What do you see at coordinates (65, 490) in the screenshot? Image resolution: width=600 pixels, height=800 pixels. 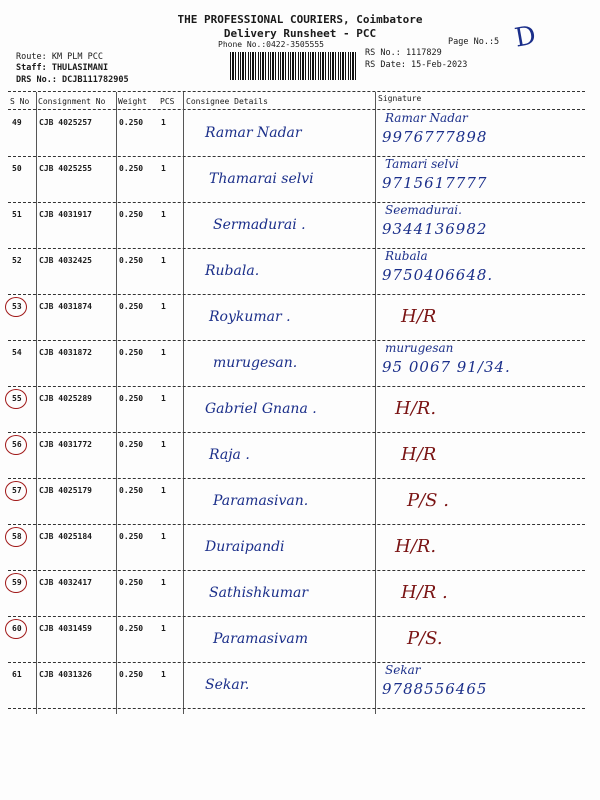 I see `row-consignment-no: CJB 4025179` at bounding box center [65, 490].